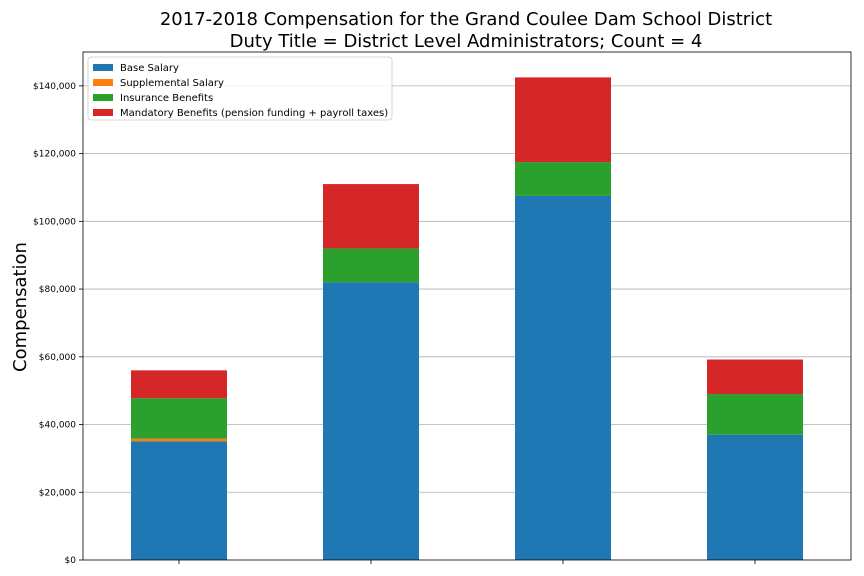 The width and height of the screenshot is (864, 576). Describe the element at coordinates (54, 155) in the screenshot. I see `y-tick-label: $120,000` at that location.